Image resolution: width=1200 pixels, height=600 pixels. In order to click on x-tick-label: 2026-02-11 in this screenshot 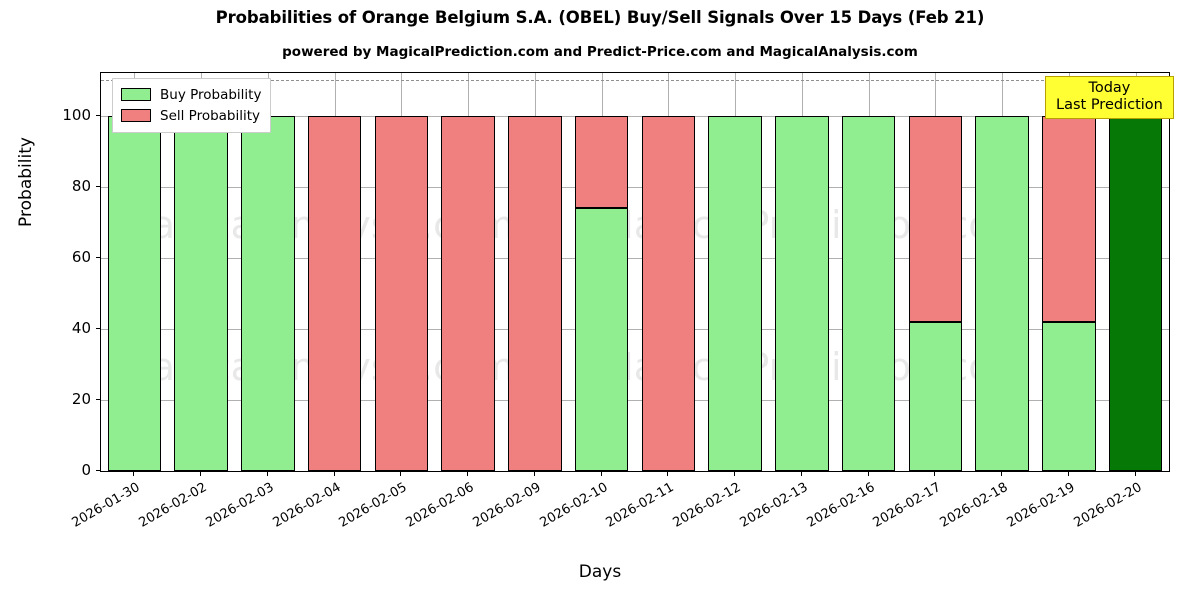, I will do `click(640, 505)`.